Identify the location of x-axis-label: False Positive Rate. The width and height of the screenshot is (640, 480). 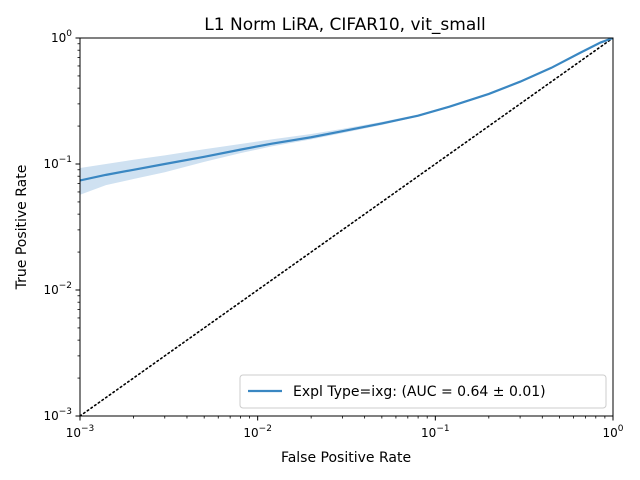
(346, 458).